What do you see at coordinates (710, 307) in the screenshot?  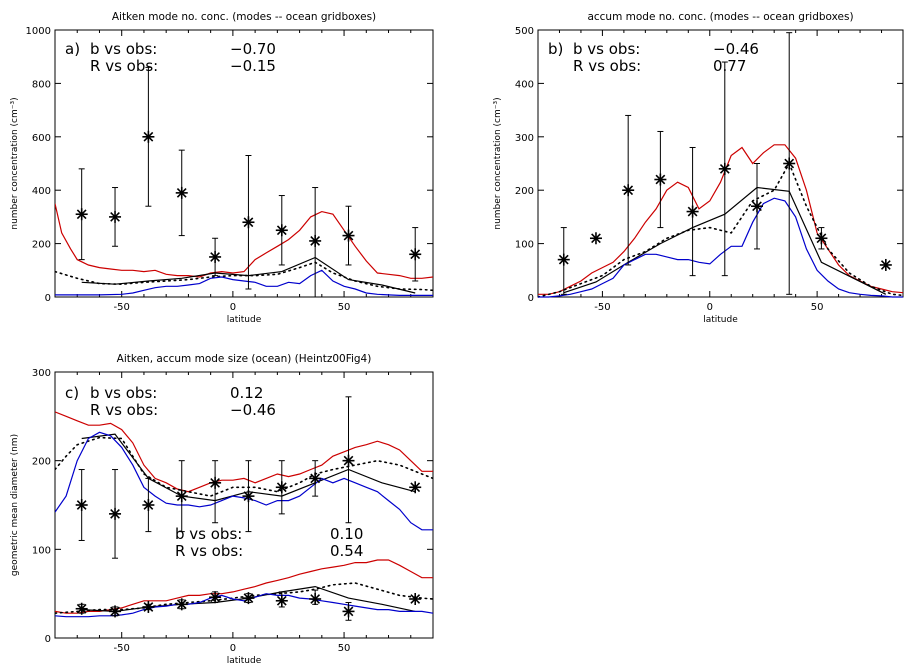 I see `x-tick-label: 0` at bounding box center [710, 307].